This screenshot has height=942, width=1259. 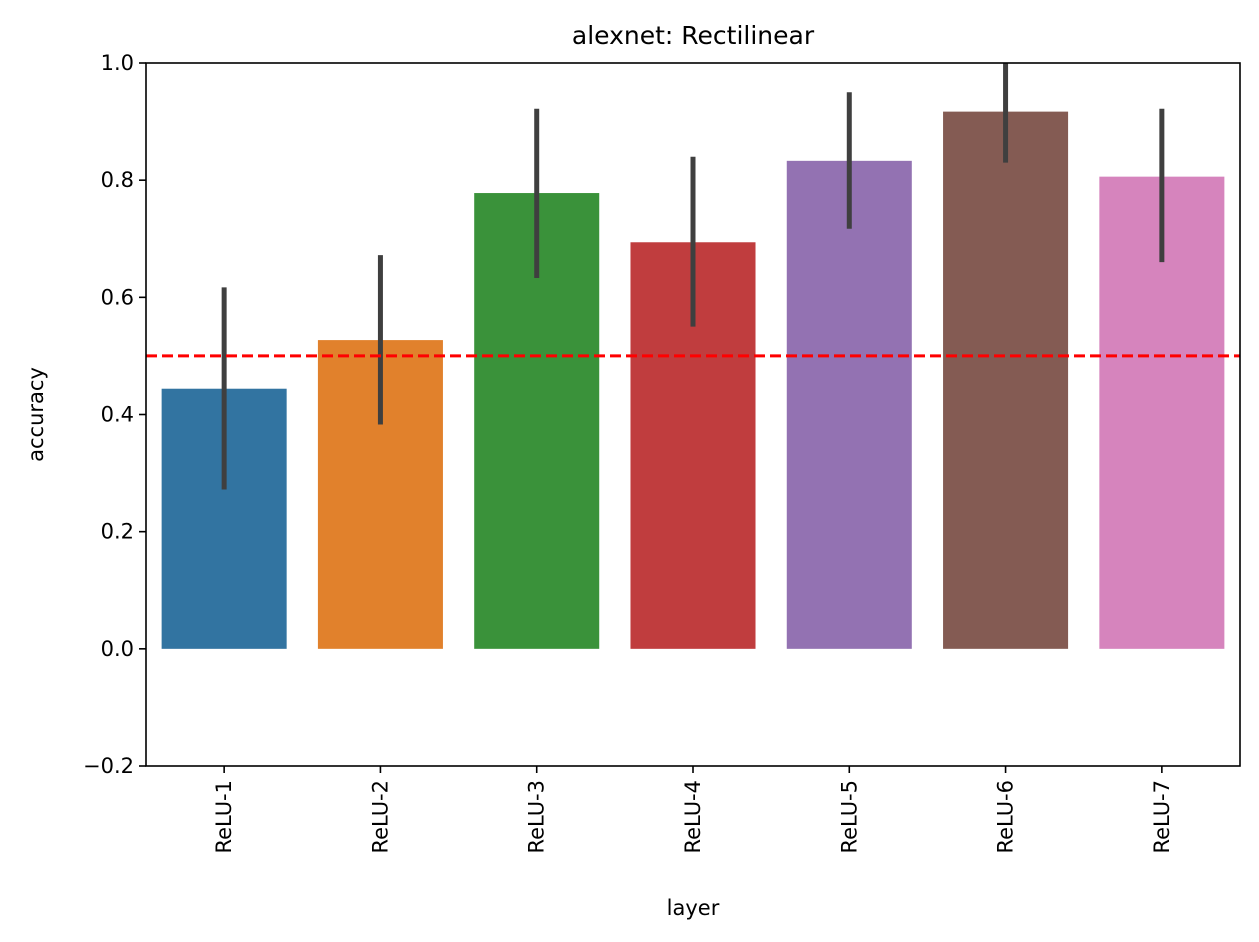 I want to click on y-axis-label: accuracy, so click(x=36, y=414).